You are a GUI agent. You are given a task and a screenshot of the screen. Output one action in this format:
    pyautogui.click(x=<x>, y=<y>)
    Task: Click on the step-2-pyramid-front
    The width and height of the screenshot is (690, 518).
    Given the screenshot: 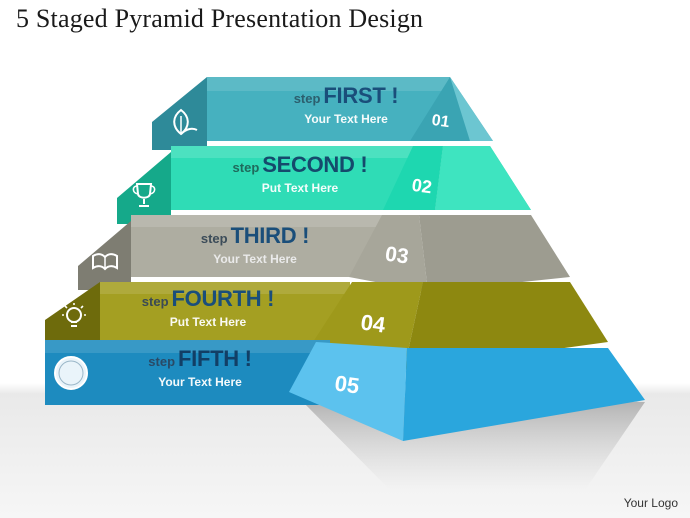 What is the action you would take?
    pyautogui.click(x=413, y=178)
    